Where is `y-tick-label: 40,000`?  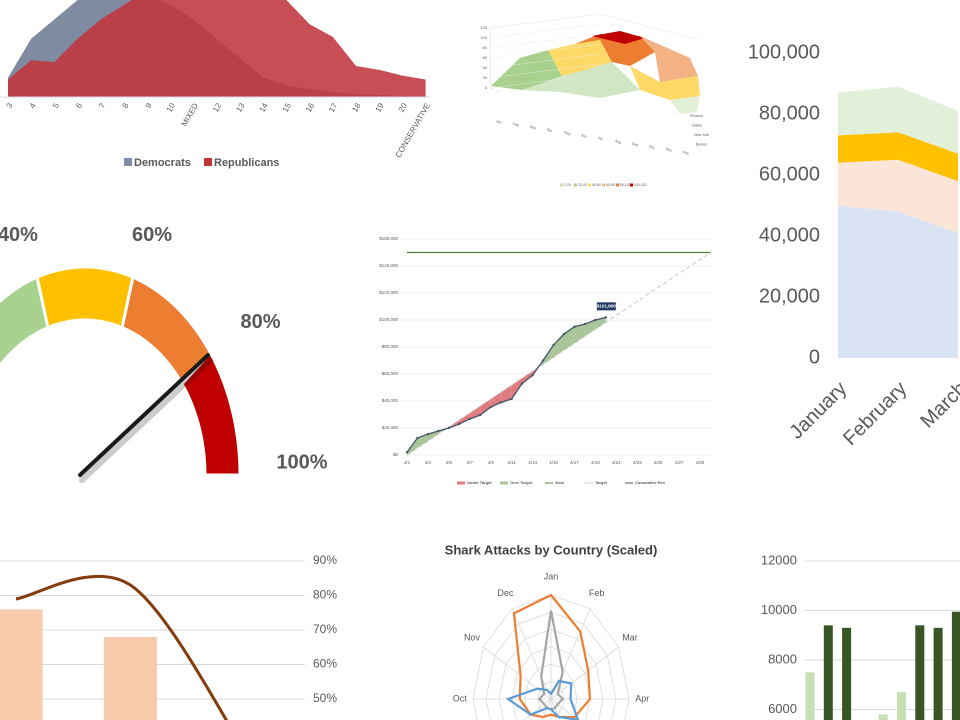
y-tick-label: 40,000 is located at coordinates (789, 235).